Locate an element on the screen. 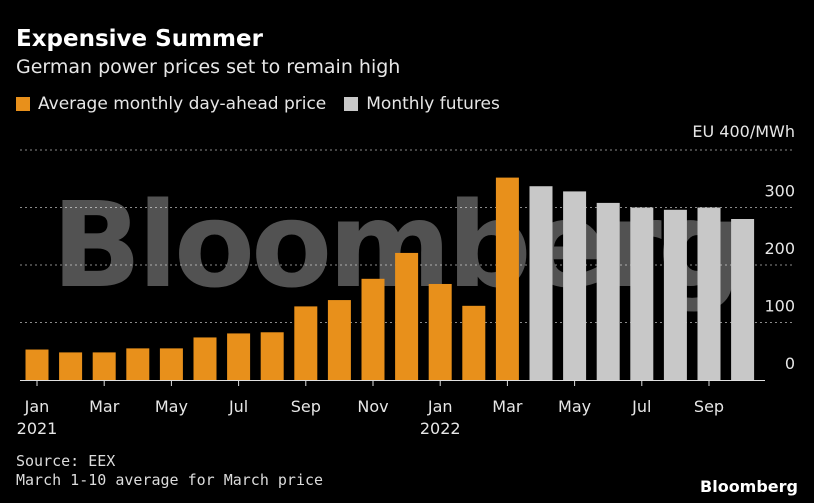 This screenshot has width=814, height=503. x-tick-year-label: 2021 is located at coordinates (37, 428).